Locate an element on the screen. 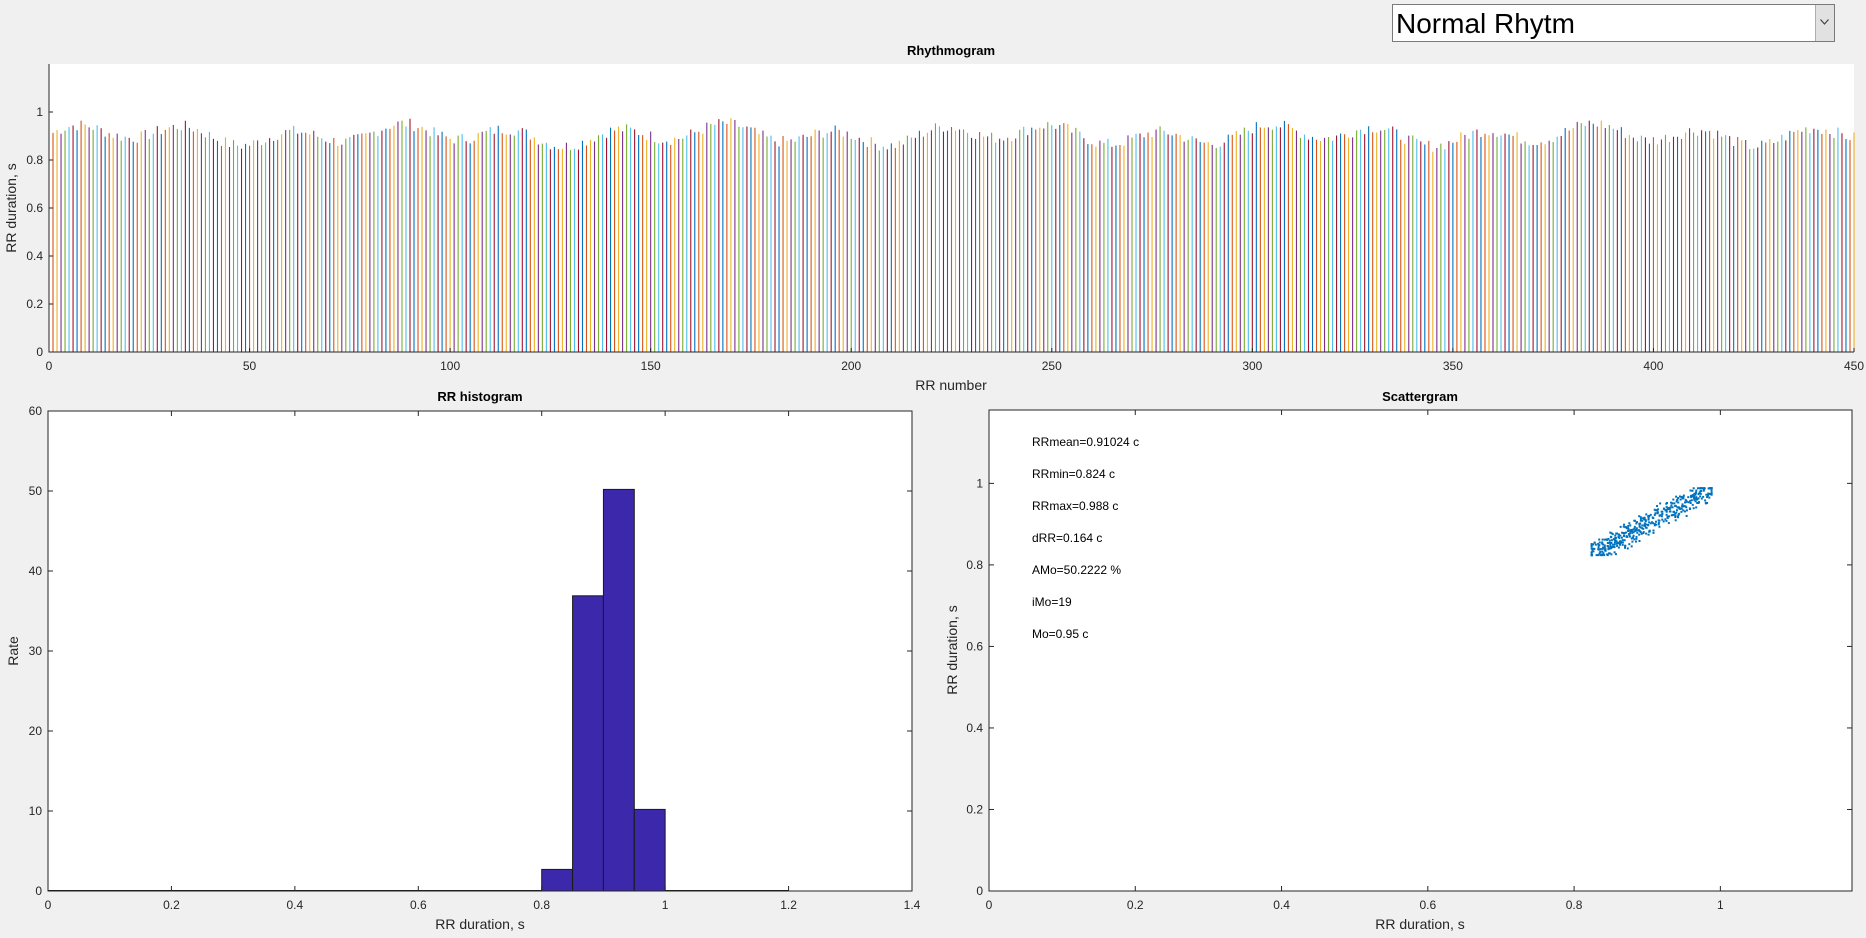  rhythmogram-xtick-label: 300 is located at coordinates (1252, 366).